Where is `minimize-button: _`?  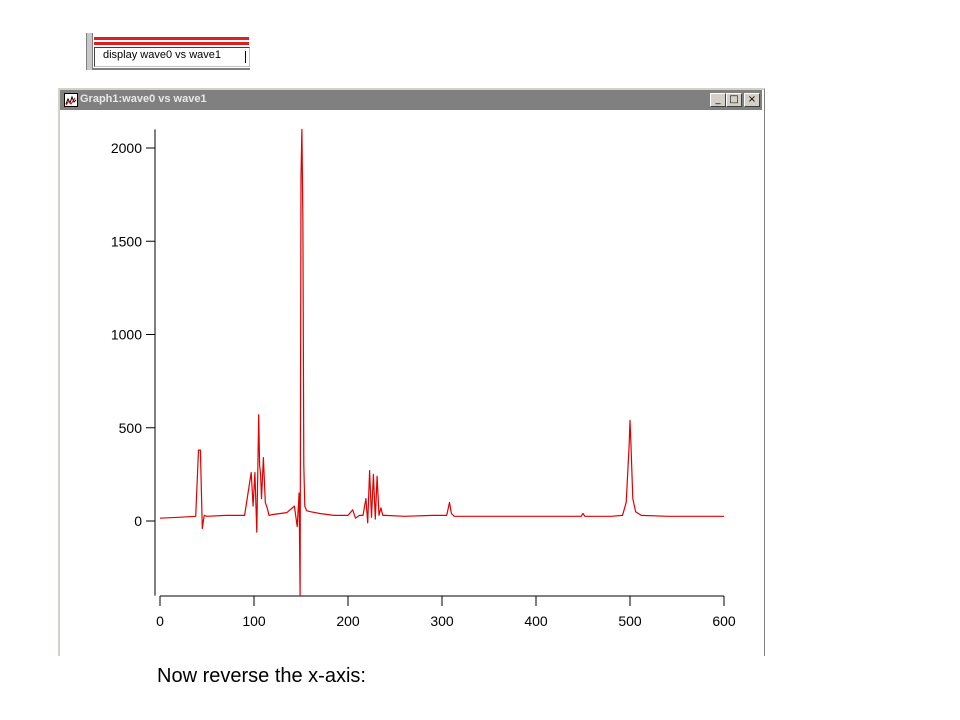 minimize-button: _ is located at coordinates (718, 100).